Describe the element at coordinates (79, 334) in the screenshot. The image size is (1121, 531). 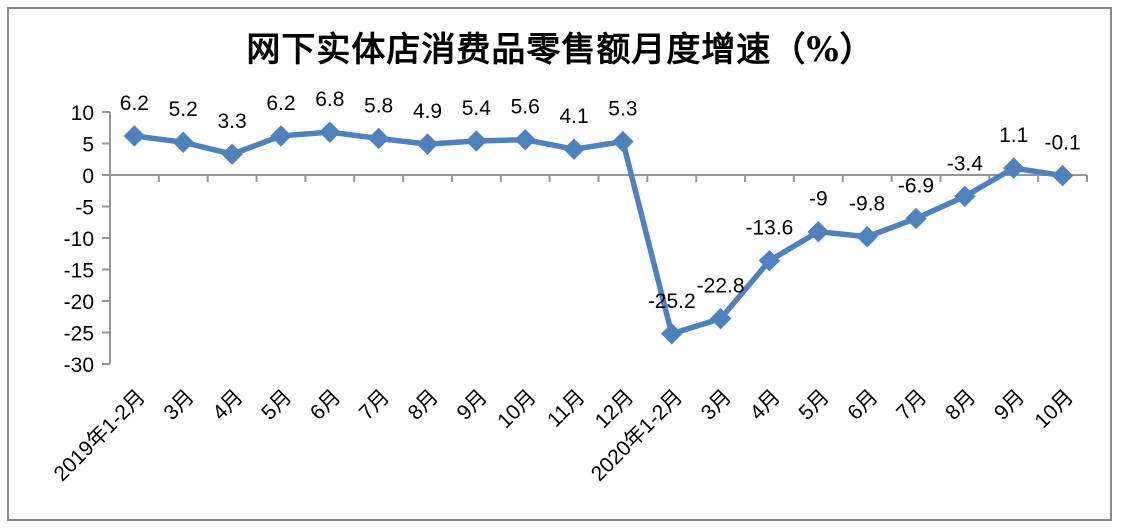
I see `y-axis-tick-label: -25` at that location.